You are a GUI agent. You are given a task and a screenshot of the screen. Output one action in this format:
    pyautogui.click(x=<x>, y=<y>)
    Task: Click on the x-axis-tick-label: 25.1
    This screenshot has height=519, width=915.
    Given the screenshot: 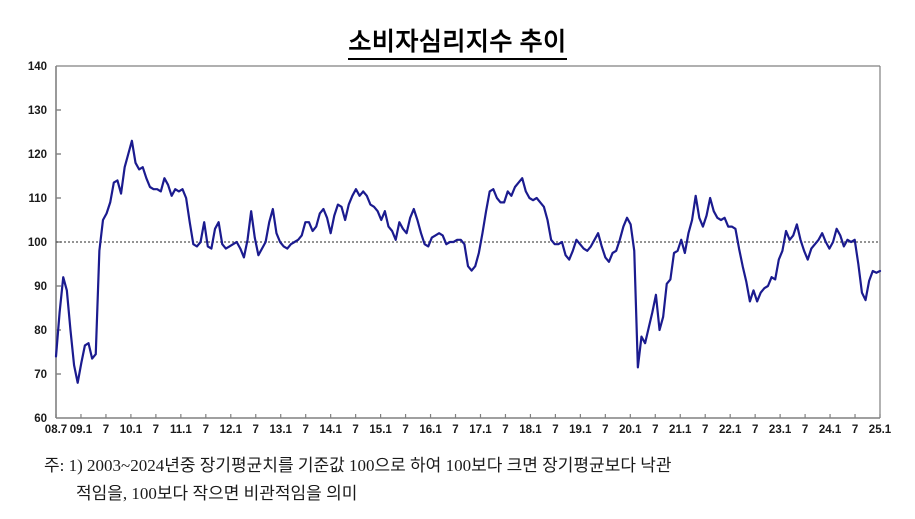 What is the action you would take?
    pyautogui.click(x=880, y=430)
    